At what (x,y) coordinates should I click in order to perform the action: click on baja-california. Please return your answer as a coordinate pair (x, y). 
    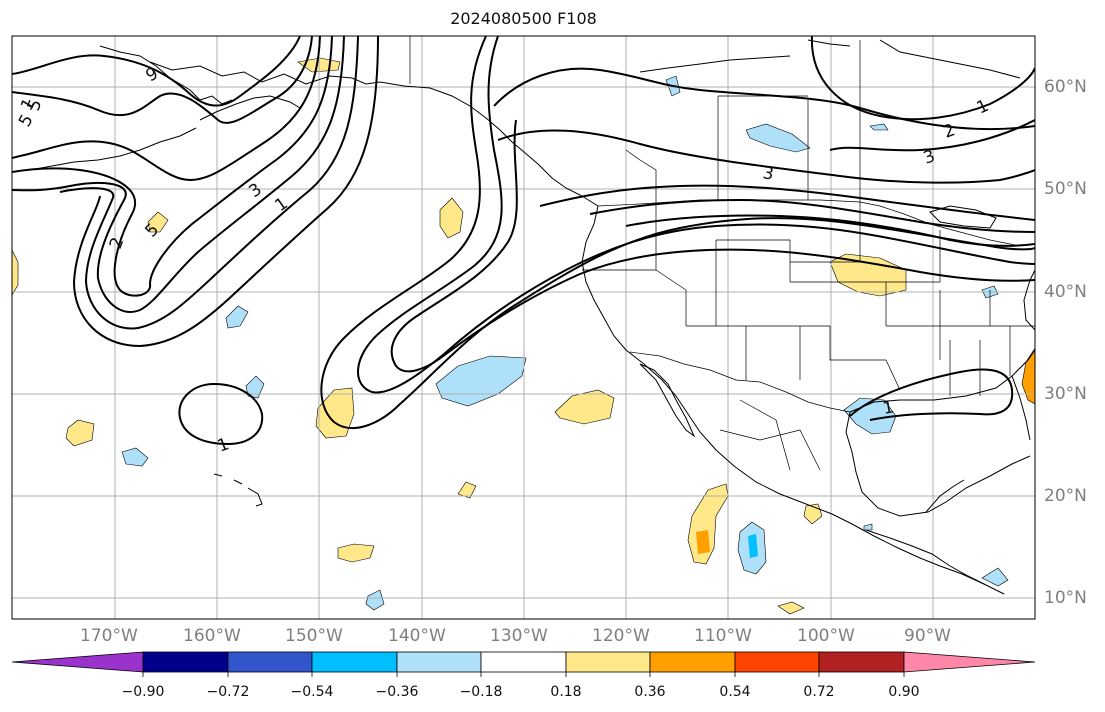
    Looking at the image, I should click on (667, 400).